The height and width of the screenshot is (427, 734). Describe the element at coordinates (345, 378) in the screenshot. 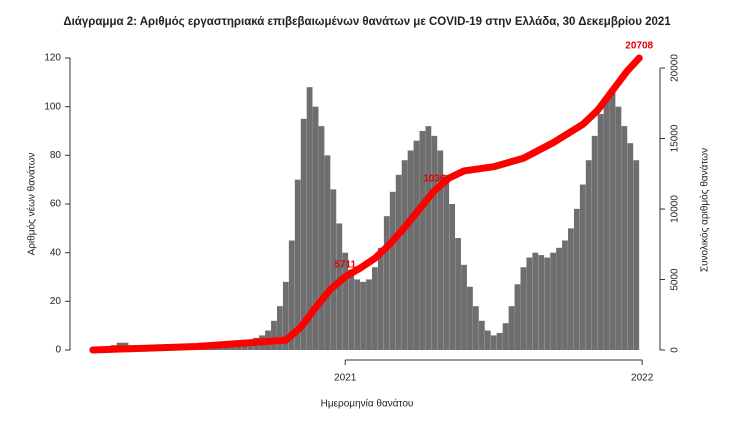

I see `x-tick-label: 2021` at that location.